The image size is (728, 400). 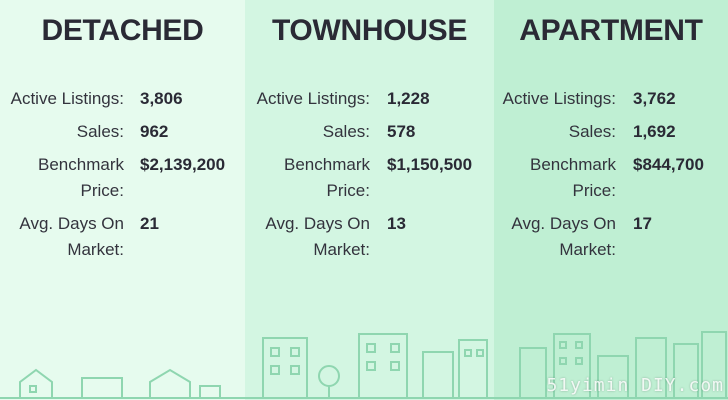 I want to click on apartment-skyline-illustration, so click(x=611, y=365).